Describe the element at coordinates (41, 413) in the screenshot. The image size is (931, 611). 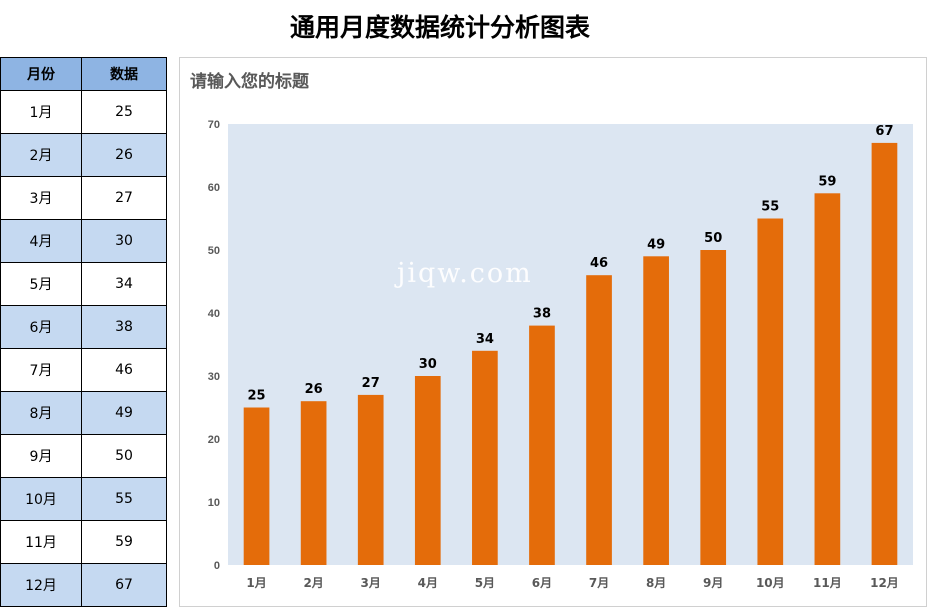
I see `month-cell: 8月` at that location.